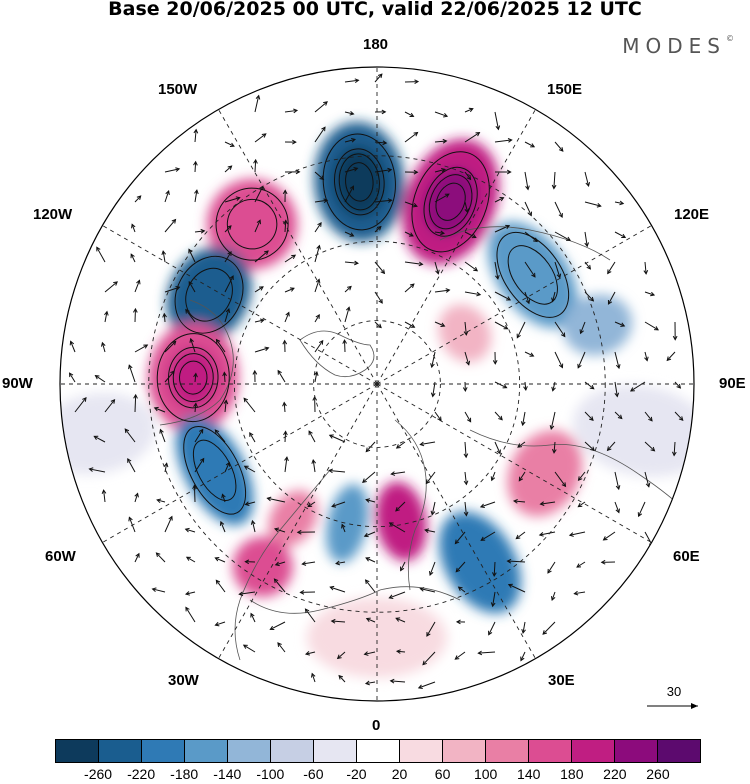  What do you see at coordinates (732, 383) in the screenshot?
I see `lon-label-90e: 90E` at bounding box center [732, 383].